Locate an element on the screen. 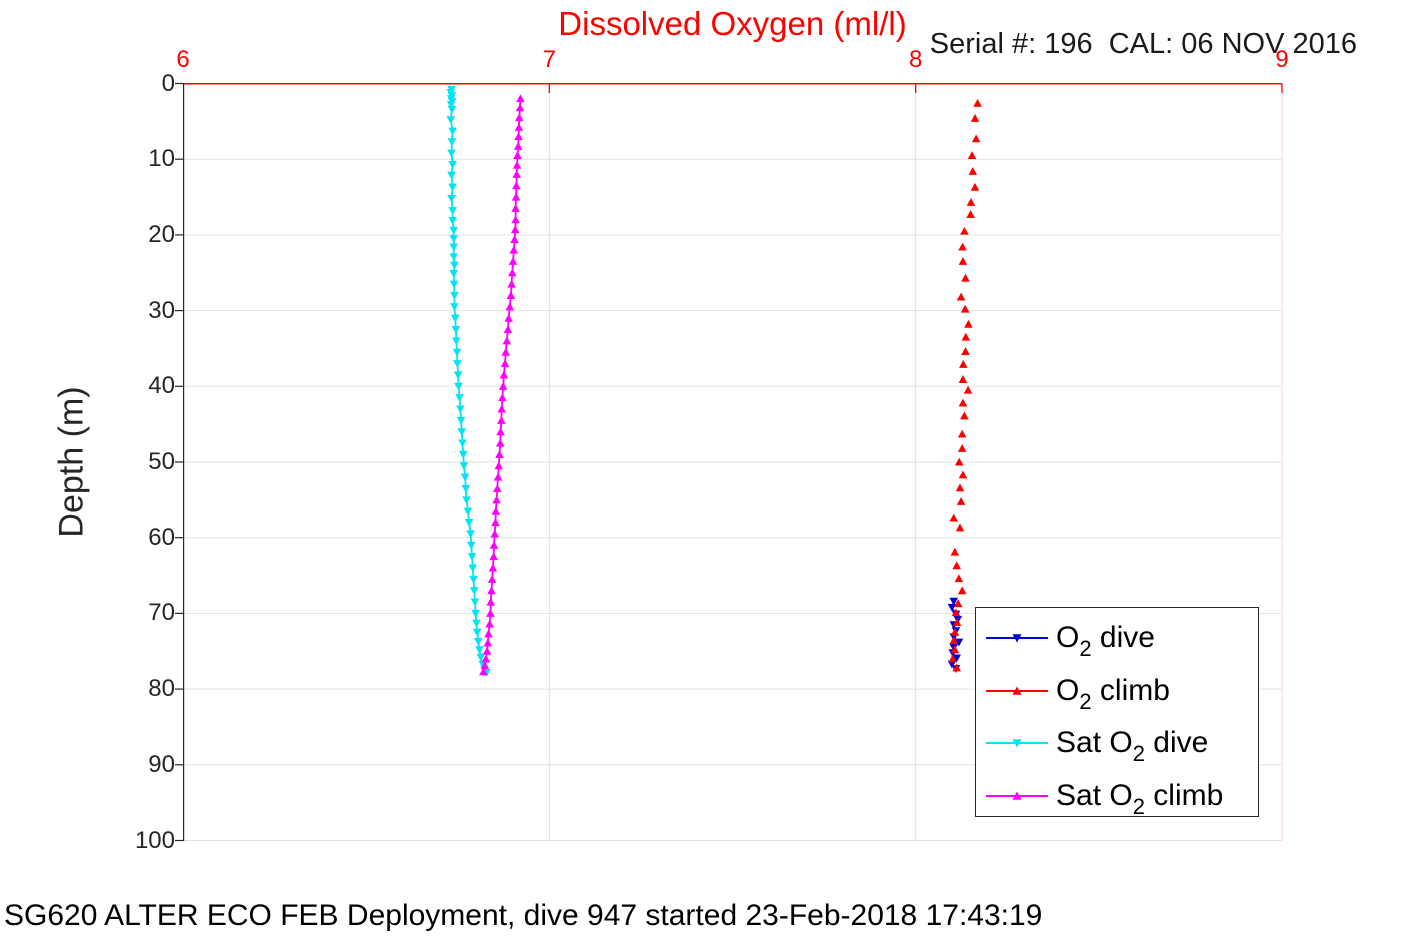 Image resolution: width=1417 pixels, height=945 pixels. y-tick-label: 10 is located at coordinates (161, 159).